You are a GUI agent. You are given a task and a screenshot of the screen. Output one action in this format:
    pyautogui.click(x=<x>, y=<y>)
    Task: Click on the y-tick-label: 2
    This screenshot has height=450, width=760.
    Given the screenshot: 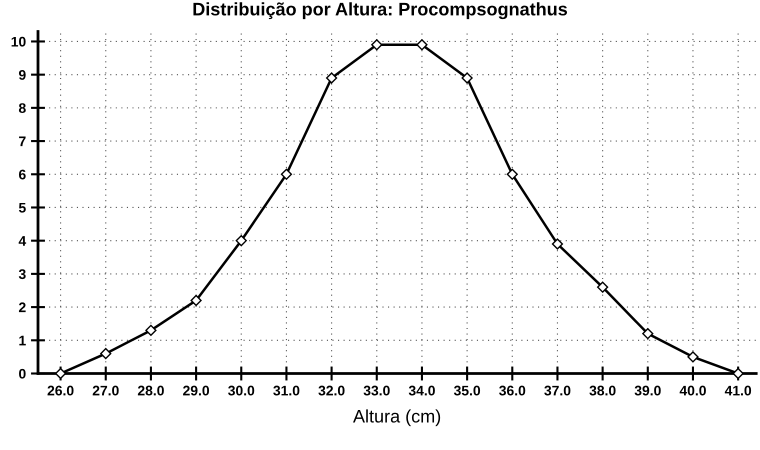 What is the action you would take?
    pyautogui.click(x=22, y=307)
    